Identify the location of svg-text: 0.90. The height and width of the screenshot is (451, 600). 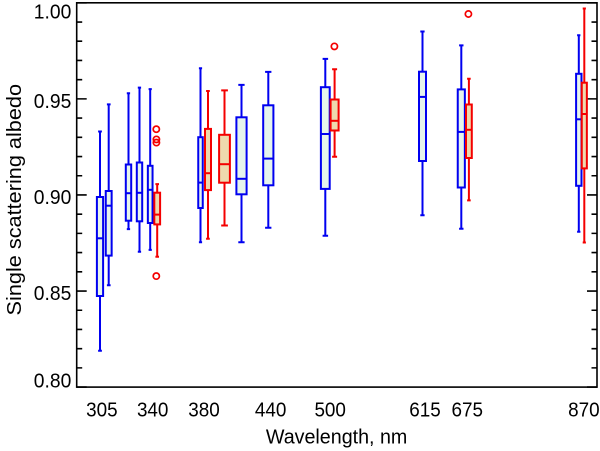
(53, 198).